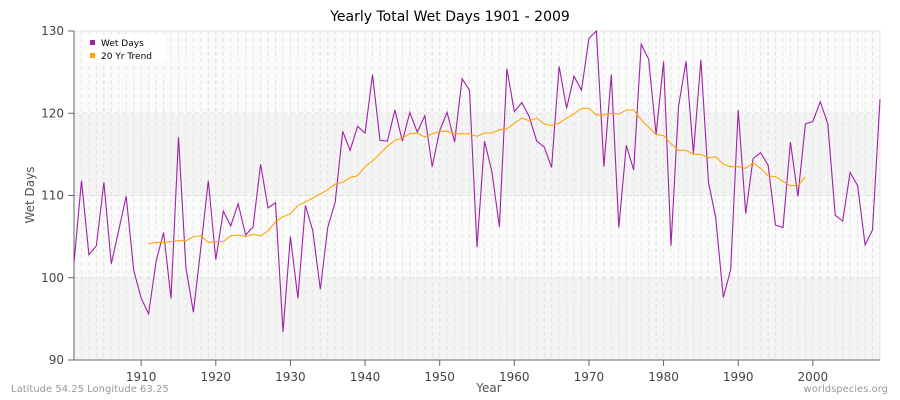 Image resolution: width=900 pixels, height=400 pixels. I want to click on y-tick-label: 120, so click(52, 113).